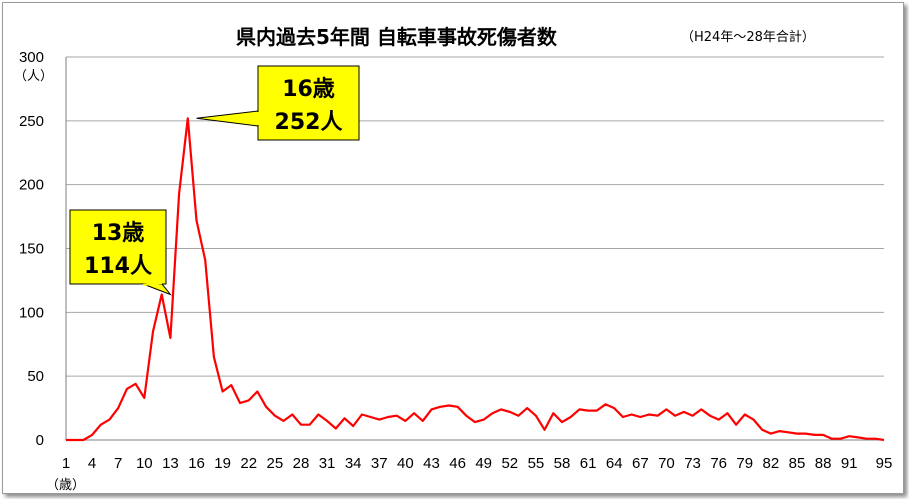 Image resolution: width=909 pixels, height=499 pixels. What do you see at coordinates (748, 37) in the screenshot?
I see `chart-subtitle: （H24年～28年合計）` at bounding box center [748, 37].